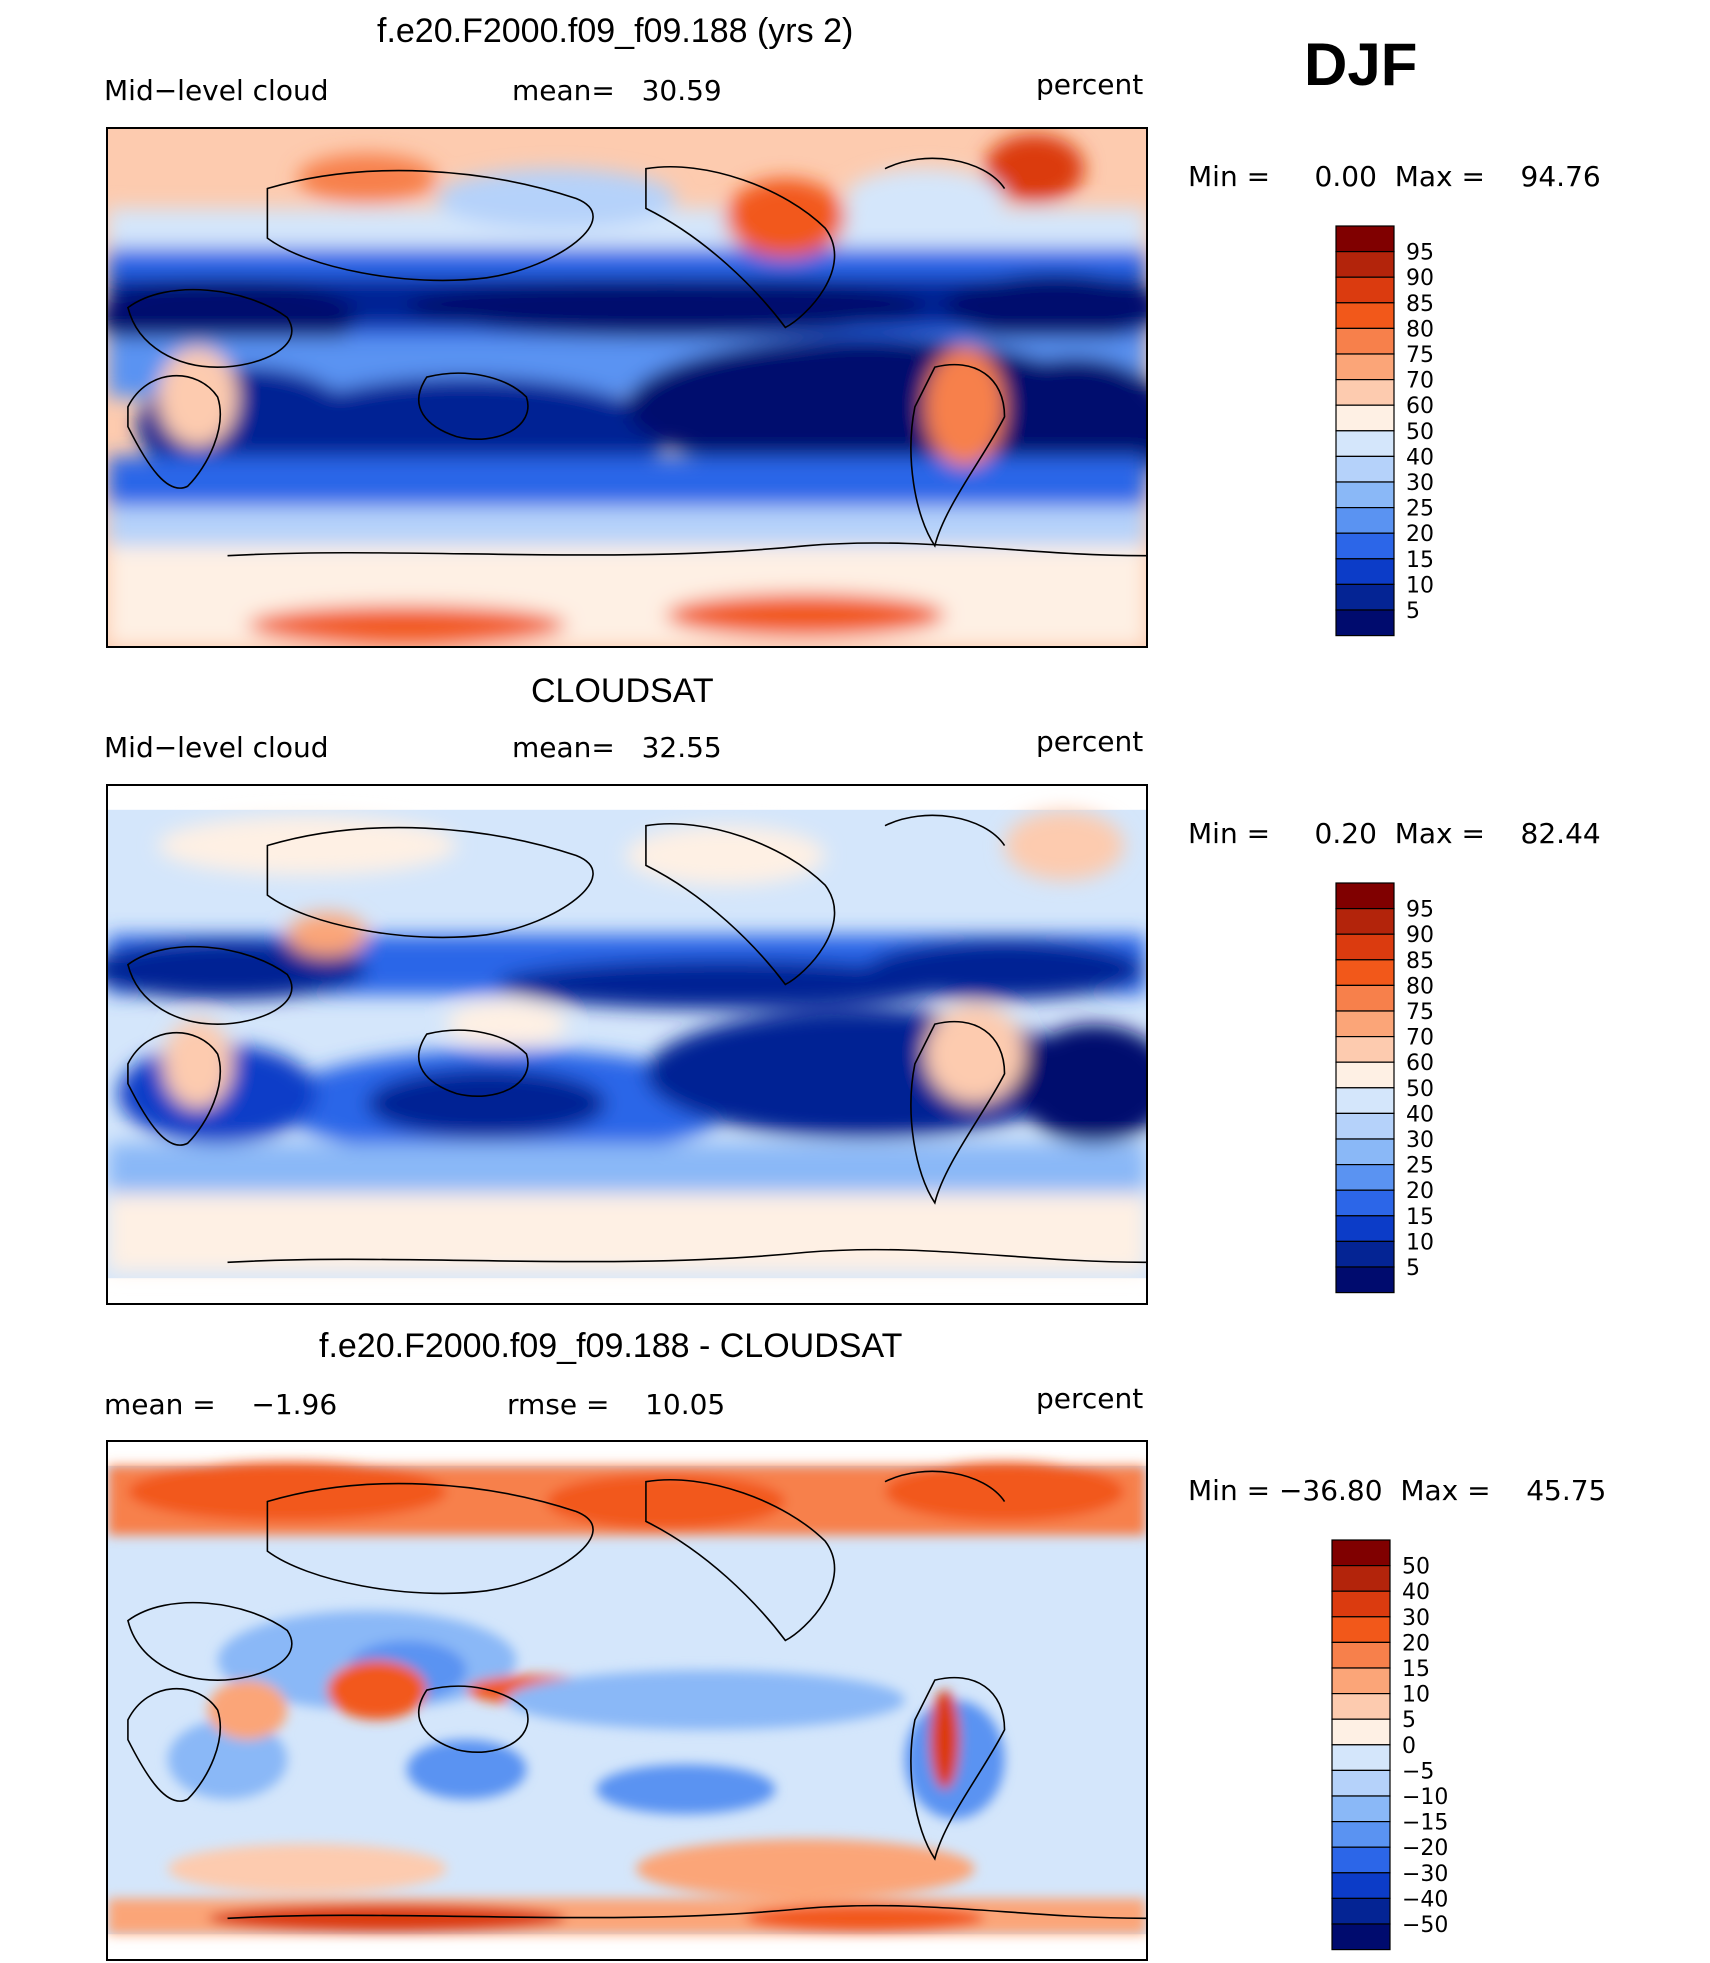 The width and height of the screenshot is (1710, 1963). Describe the element at coordinates (1394, 833) in the screenshot. I see `panel-2-minmax-label: Min = 0.20 Max = 82.44` at that location.